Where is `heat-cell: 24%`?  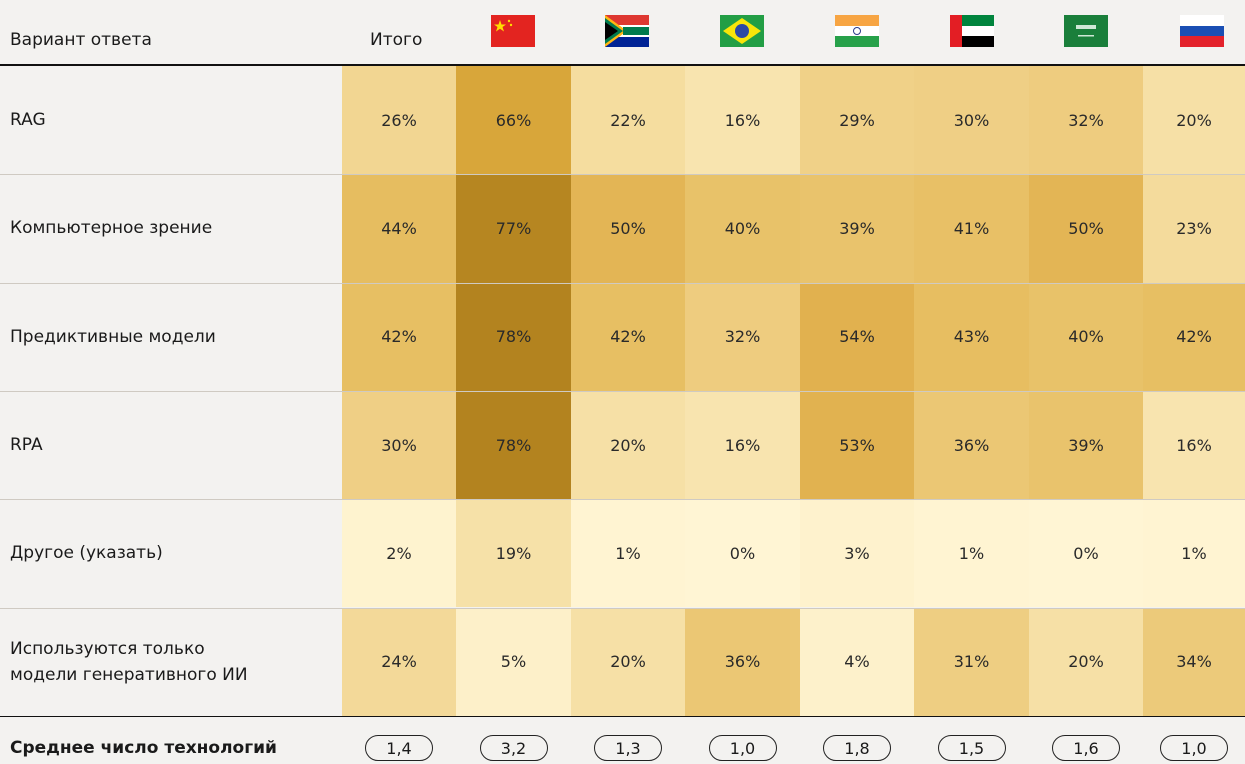
heat-cell: 24% is located at coordinates (399, 661).